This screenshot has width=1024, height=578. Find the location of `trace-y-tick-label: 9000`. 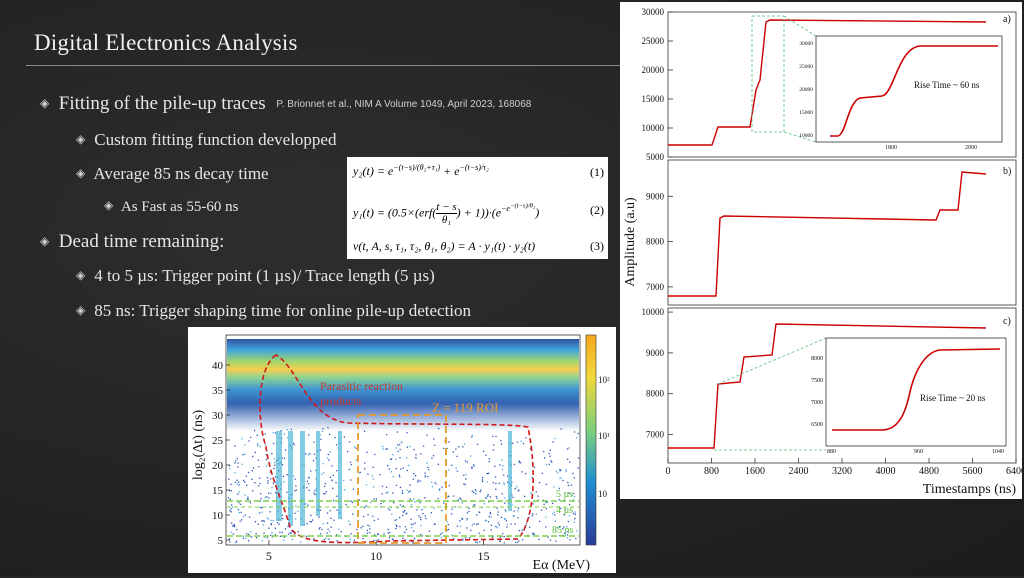

trace-y-tick-label: 9000 is located at coordinates (655, 353).